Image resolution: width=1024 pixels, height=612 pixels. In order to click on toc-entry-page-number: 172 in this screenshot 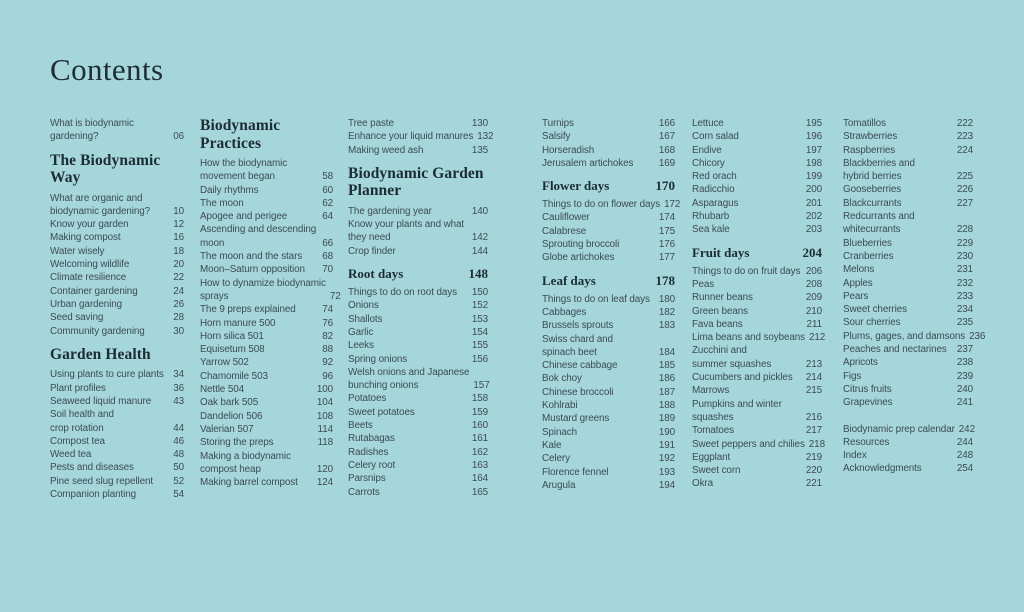, I will do `click(672, 205)`.